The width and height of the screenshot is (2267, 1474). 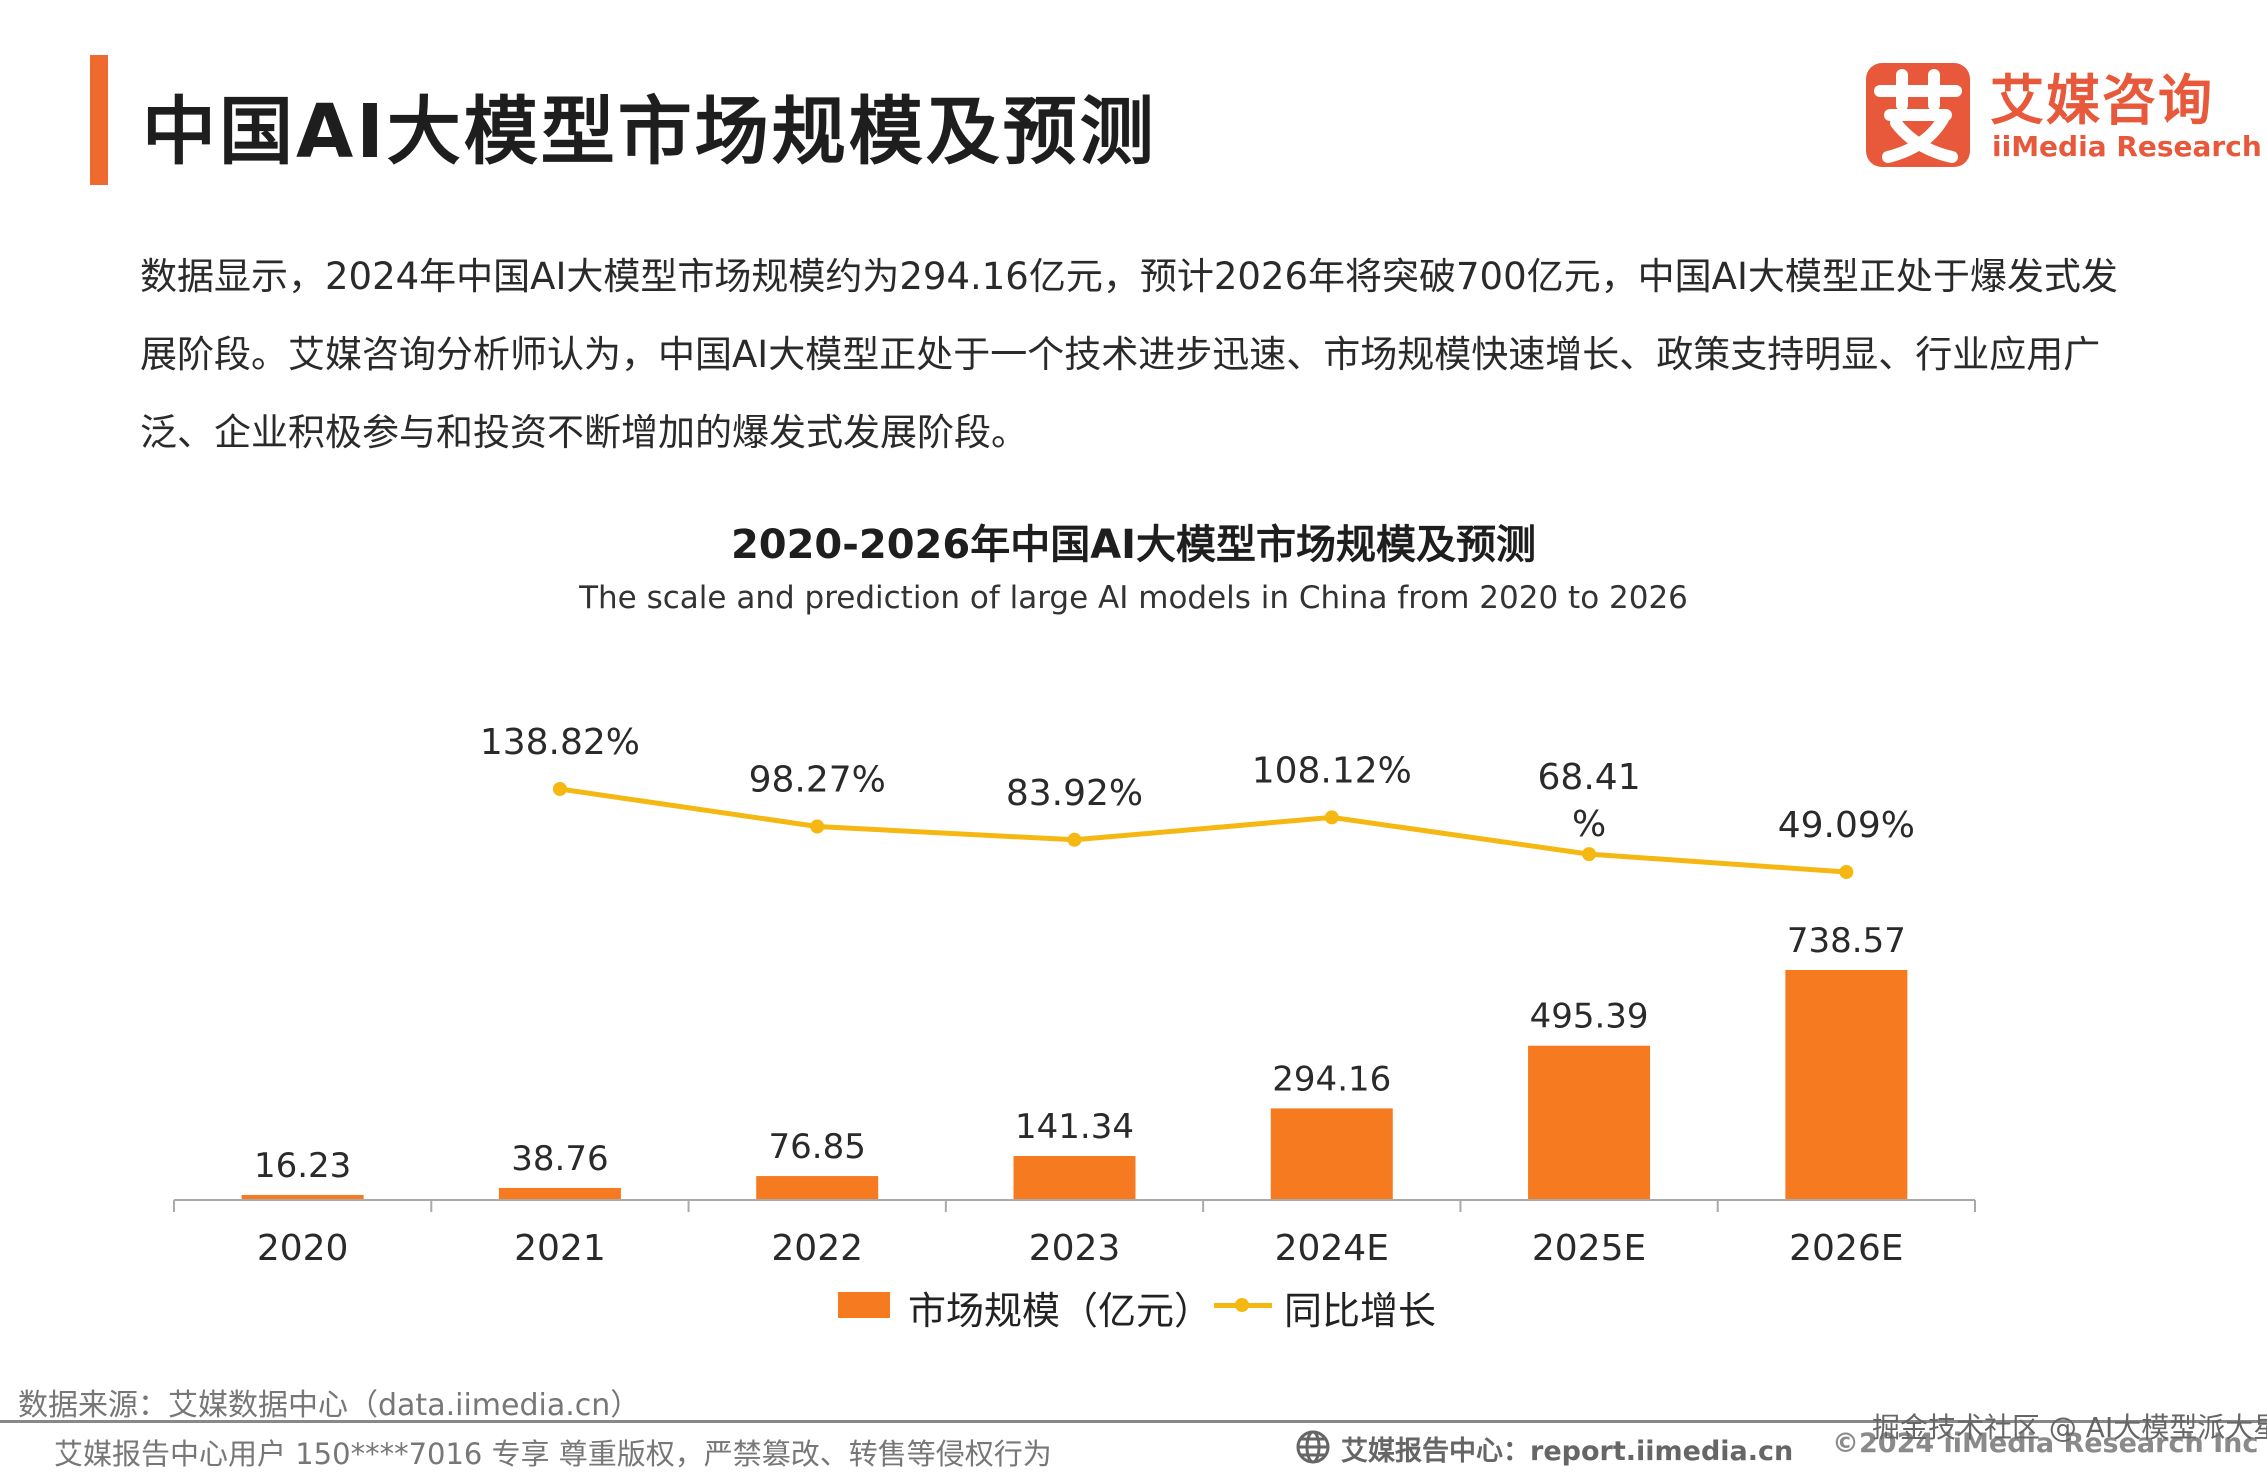 What do you see at coordinates (1846, 941) in the screenshot?
I see `bar-value-label: 738.57` at bounding box center [1846, 941].